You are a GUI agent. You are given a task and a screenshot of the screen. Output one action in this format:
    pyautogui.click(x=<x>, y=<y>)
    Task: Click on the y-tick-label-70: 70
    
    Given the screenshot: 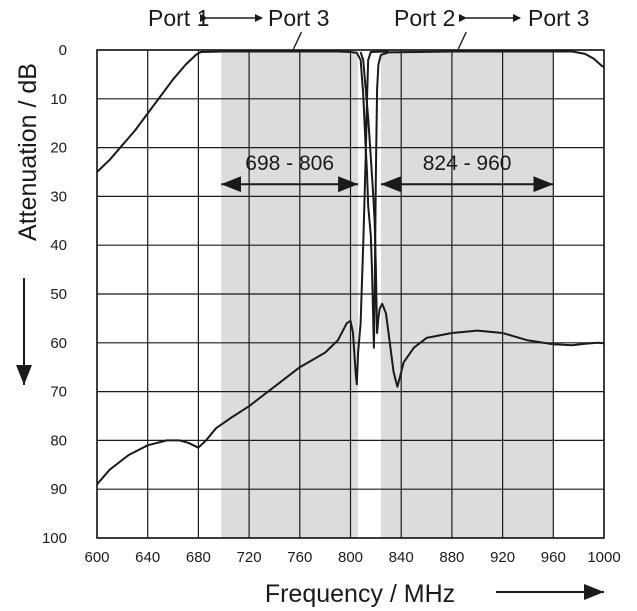 What is the action you would take?
    pyautogui.click(x=58, y=392)
    